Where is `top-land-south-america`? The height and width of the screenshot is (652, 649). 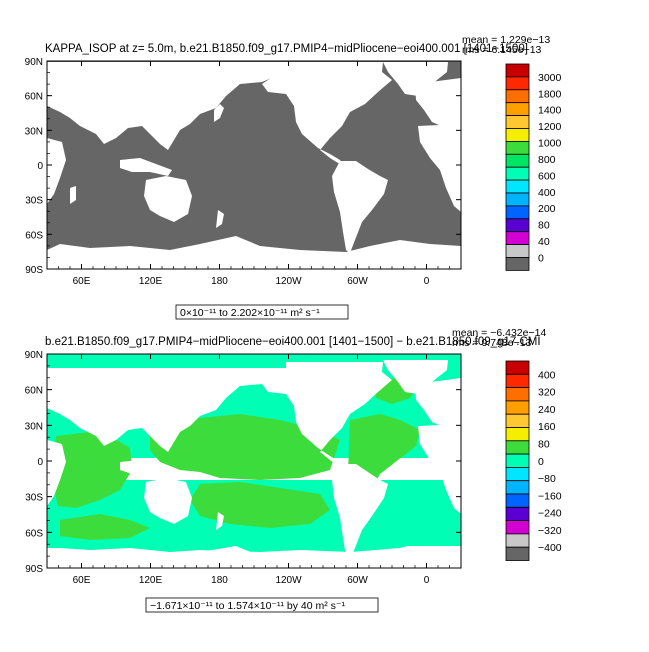
top-land-south-america is located at coordinates (360, 207).